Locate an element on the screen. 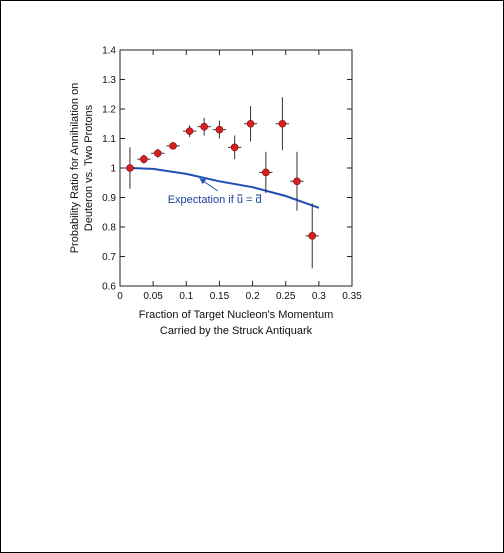 The width and height of the screenshot is (504, 553). x-tick-label: 0.2 is located at coordinates (253, 296).